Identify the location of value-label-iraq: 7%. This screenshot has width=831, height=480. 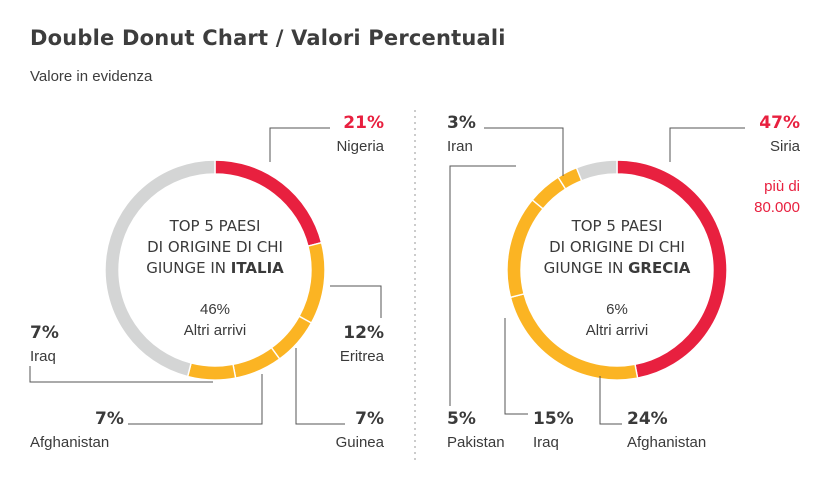
(44, 333).